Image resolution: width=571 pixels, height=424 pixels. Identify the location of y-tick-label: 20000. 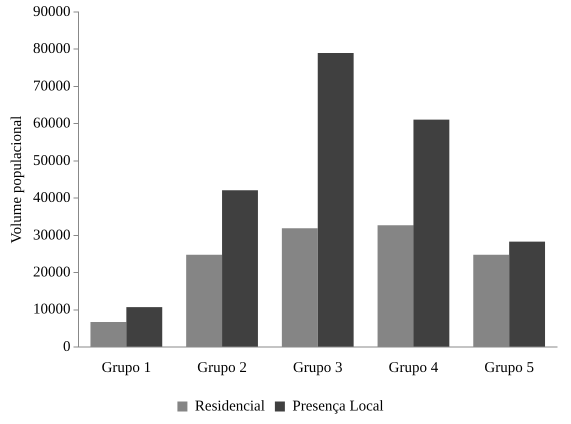
(51, 272).